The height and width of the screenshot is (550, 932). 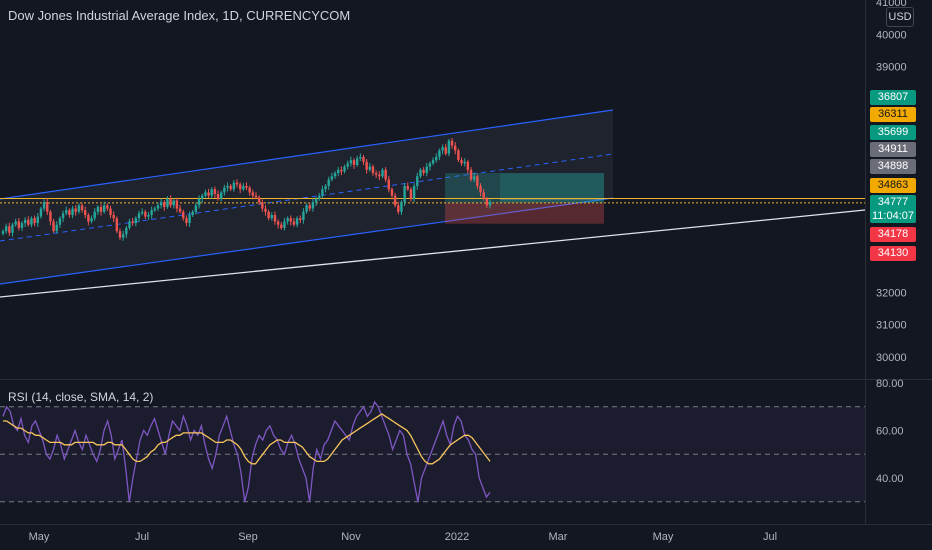 I want to click on rsi-tick-label: 80.00, so click(x=890, y=384).